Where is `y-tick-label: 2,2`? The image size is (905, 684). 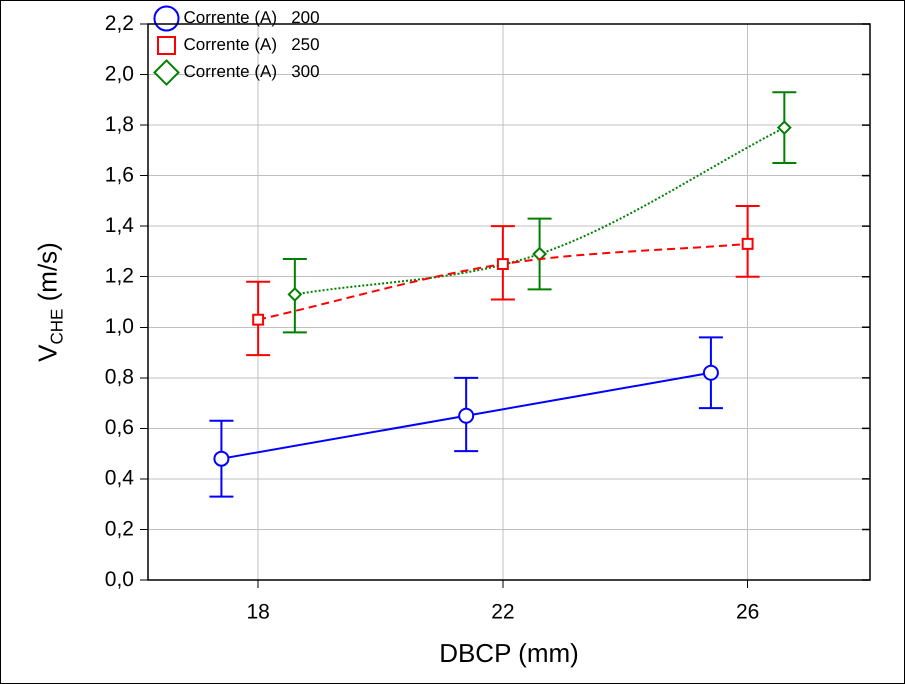
y-tick-label: 2,2 is located at coordinates (119, 23).